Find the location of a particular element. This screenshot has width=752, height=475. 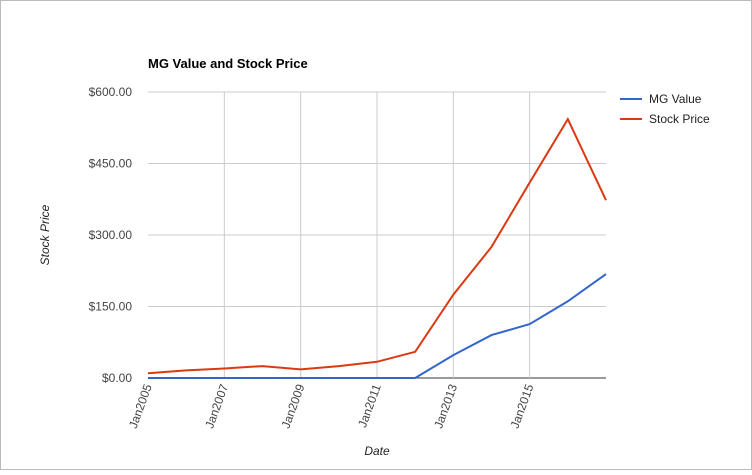

legend-label: MG Value is located at coordinates (675, 99).